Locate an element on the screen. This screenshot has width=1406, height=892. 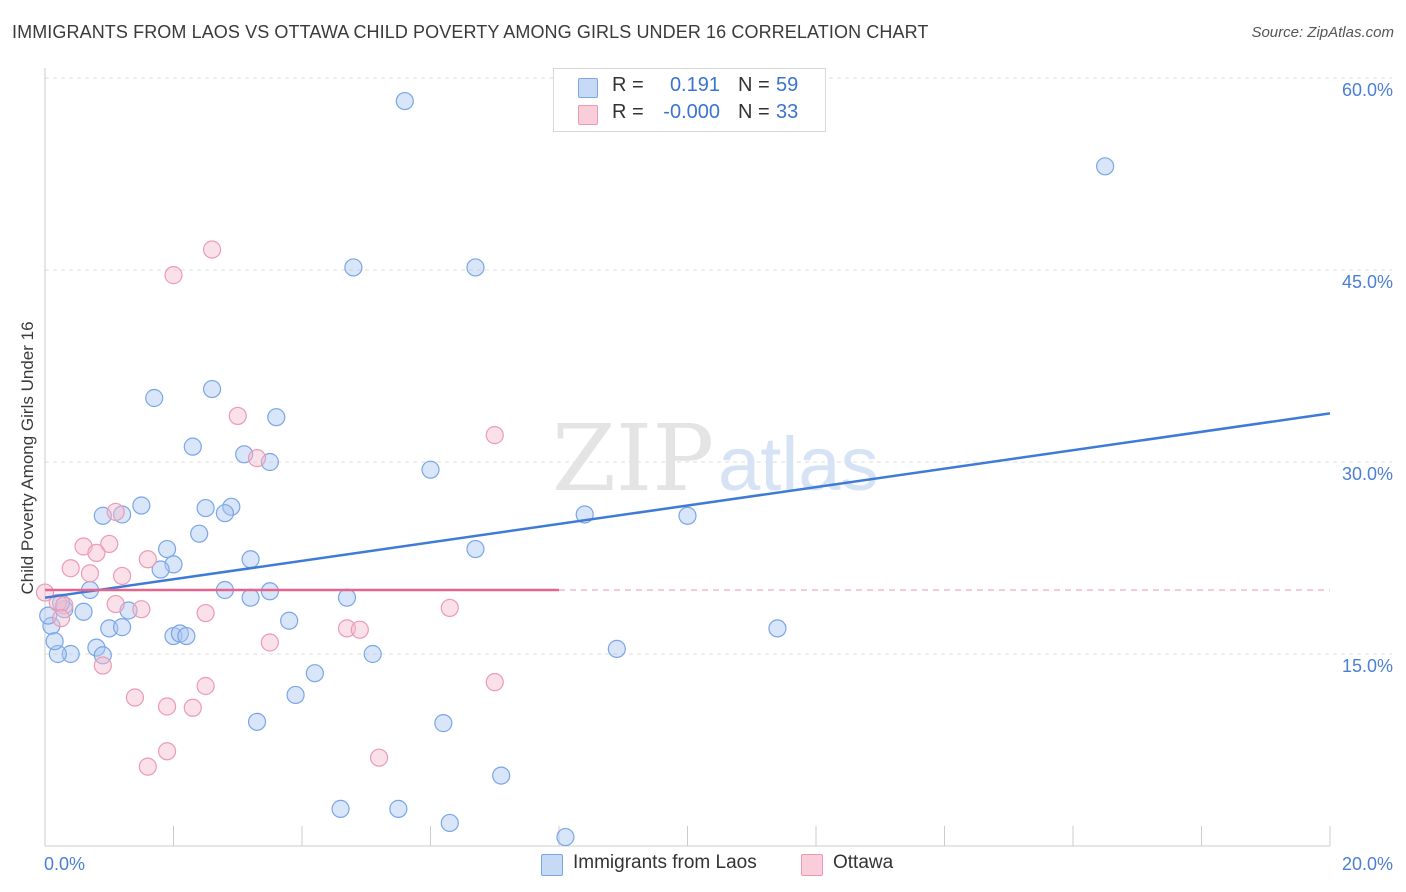
legend-row-laos: R = 0.191 N = 59 is located at coordinates (689, 87).